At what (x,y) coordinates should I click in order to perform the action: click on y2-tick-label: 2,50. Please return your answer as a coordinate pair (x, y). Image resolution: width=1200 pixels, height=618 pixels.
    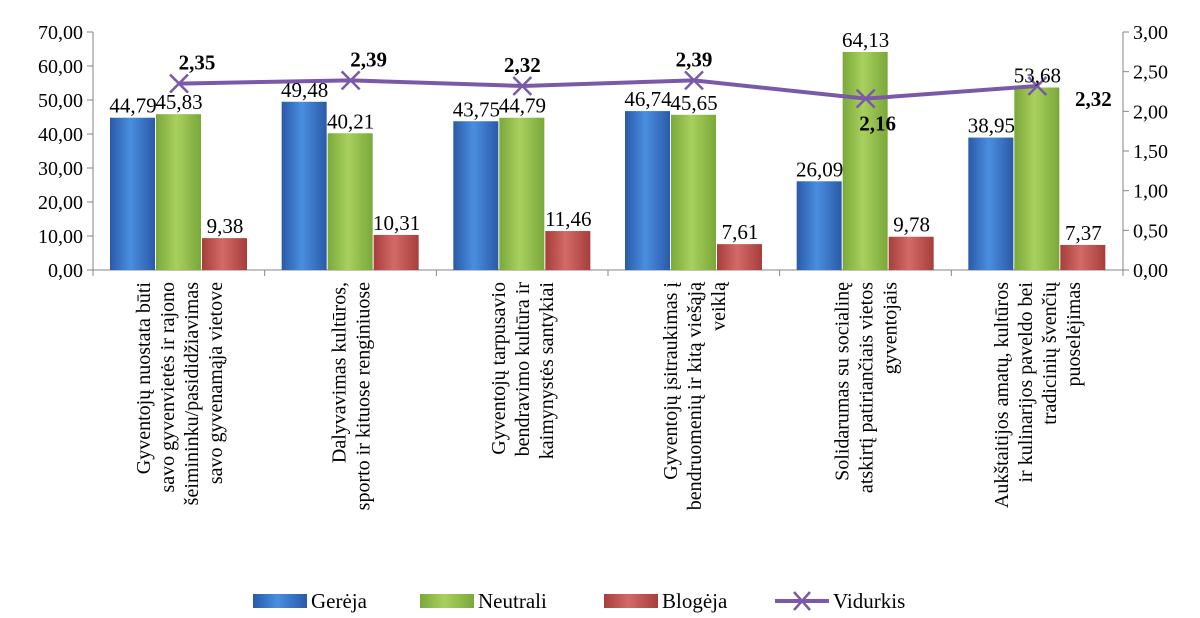
    Looking at the image, I should click on (1150, 73).